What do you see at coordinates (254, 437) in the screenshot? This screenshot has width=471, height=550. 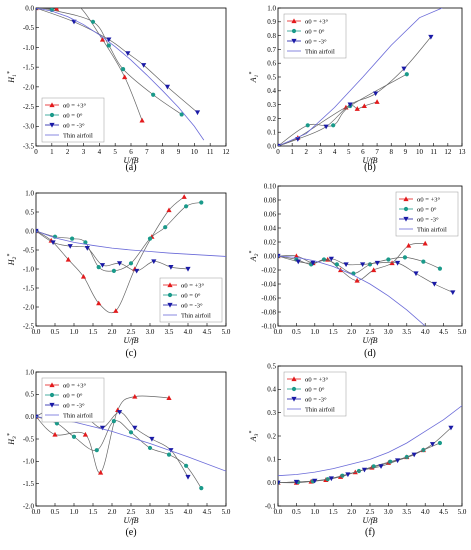 I see `y-axis-label: A3*` at bounding box center [254, 437].